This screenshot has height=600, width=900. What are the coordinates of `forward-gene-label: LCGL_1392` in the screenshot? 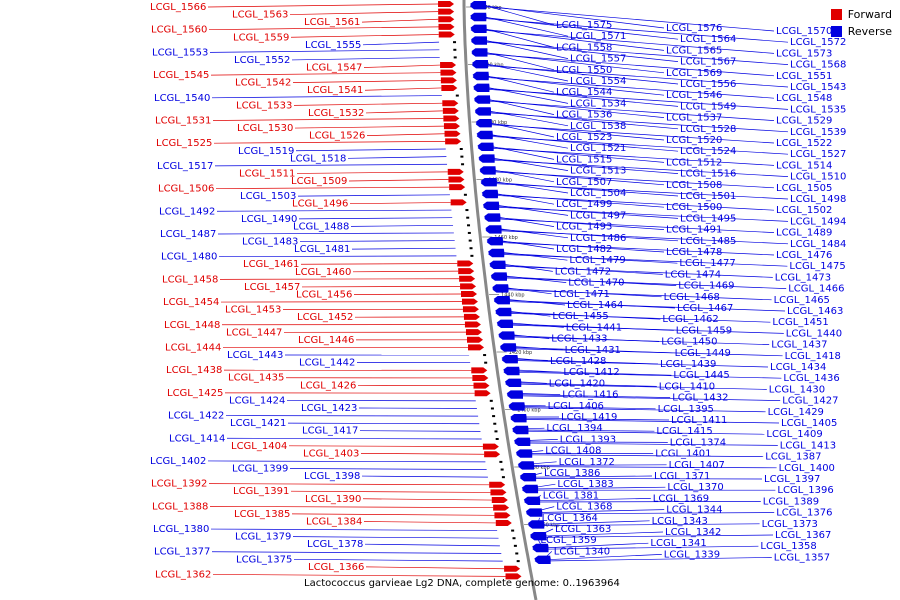 It's located at (179, 484).